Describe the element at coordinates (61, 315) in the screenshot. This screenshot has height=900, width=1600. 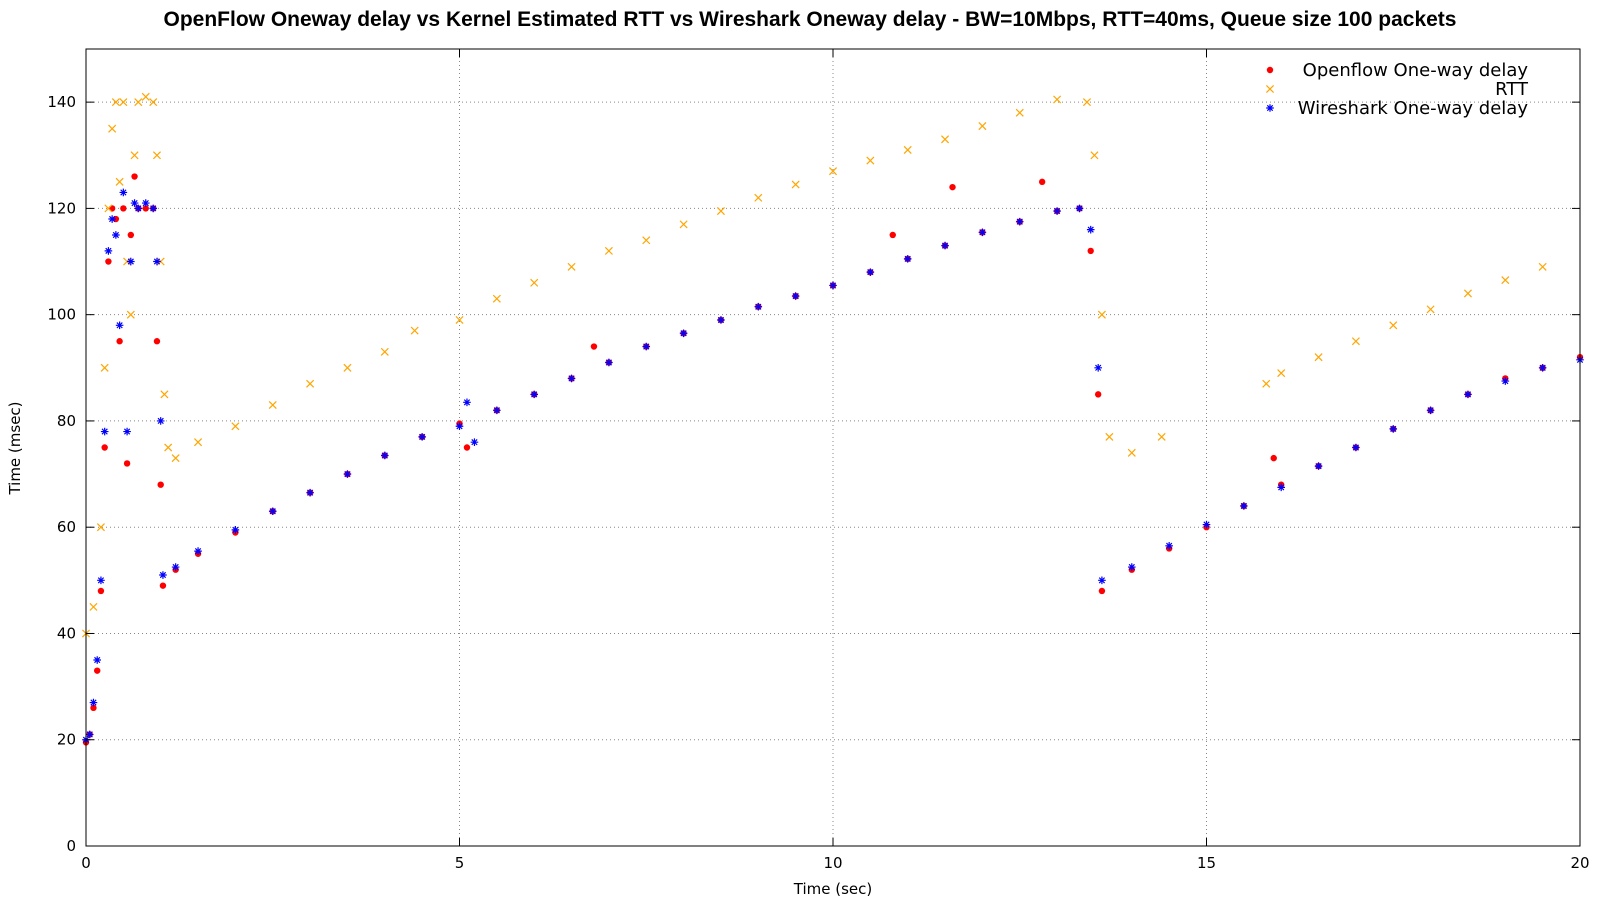
I see `y-tick-label: 100` at that location.